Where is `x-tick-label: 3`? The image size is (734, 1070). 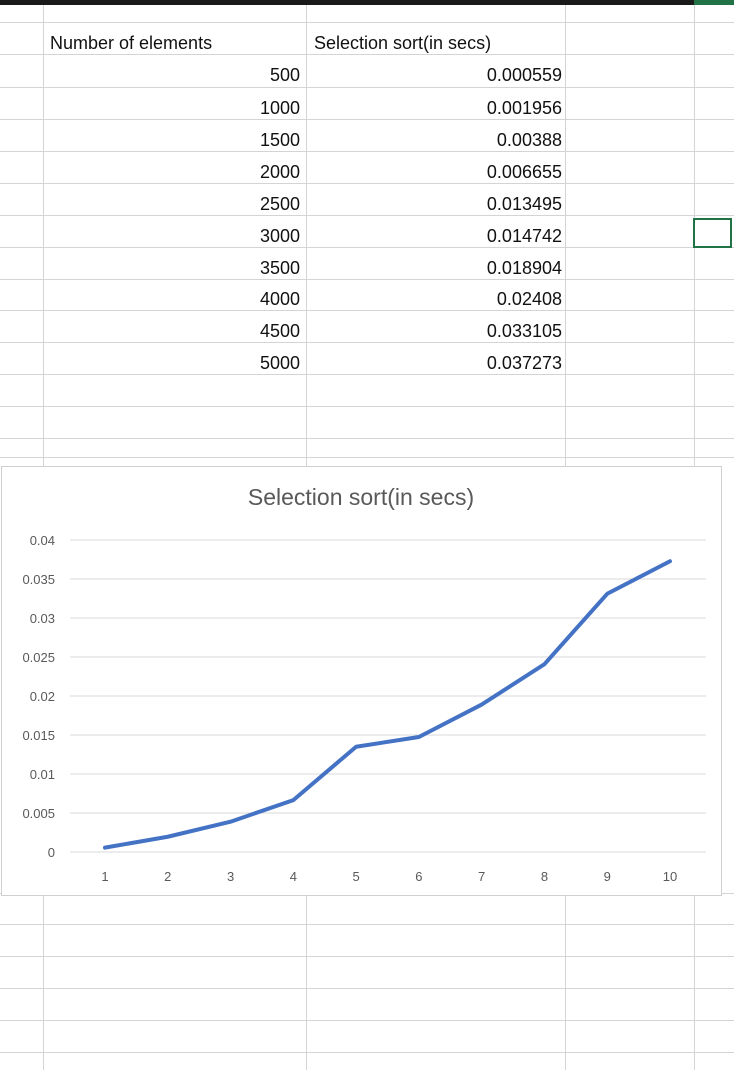 x-tick-label: 3 is located at coordinates (230, 876).